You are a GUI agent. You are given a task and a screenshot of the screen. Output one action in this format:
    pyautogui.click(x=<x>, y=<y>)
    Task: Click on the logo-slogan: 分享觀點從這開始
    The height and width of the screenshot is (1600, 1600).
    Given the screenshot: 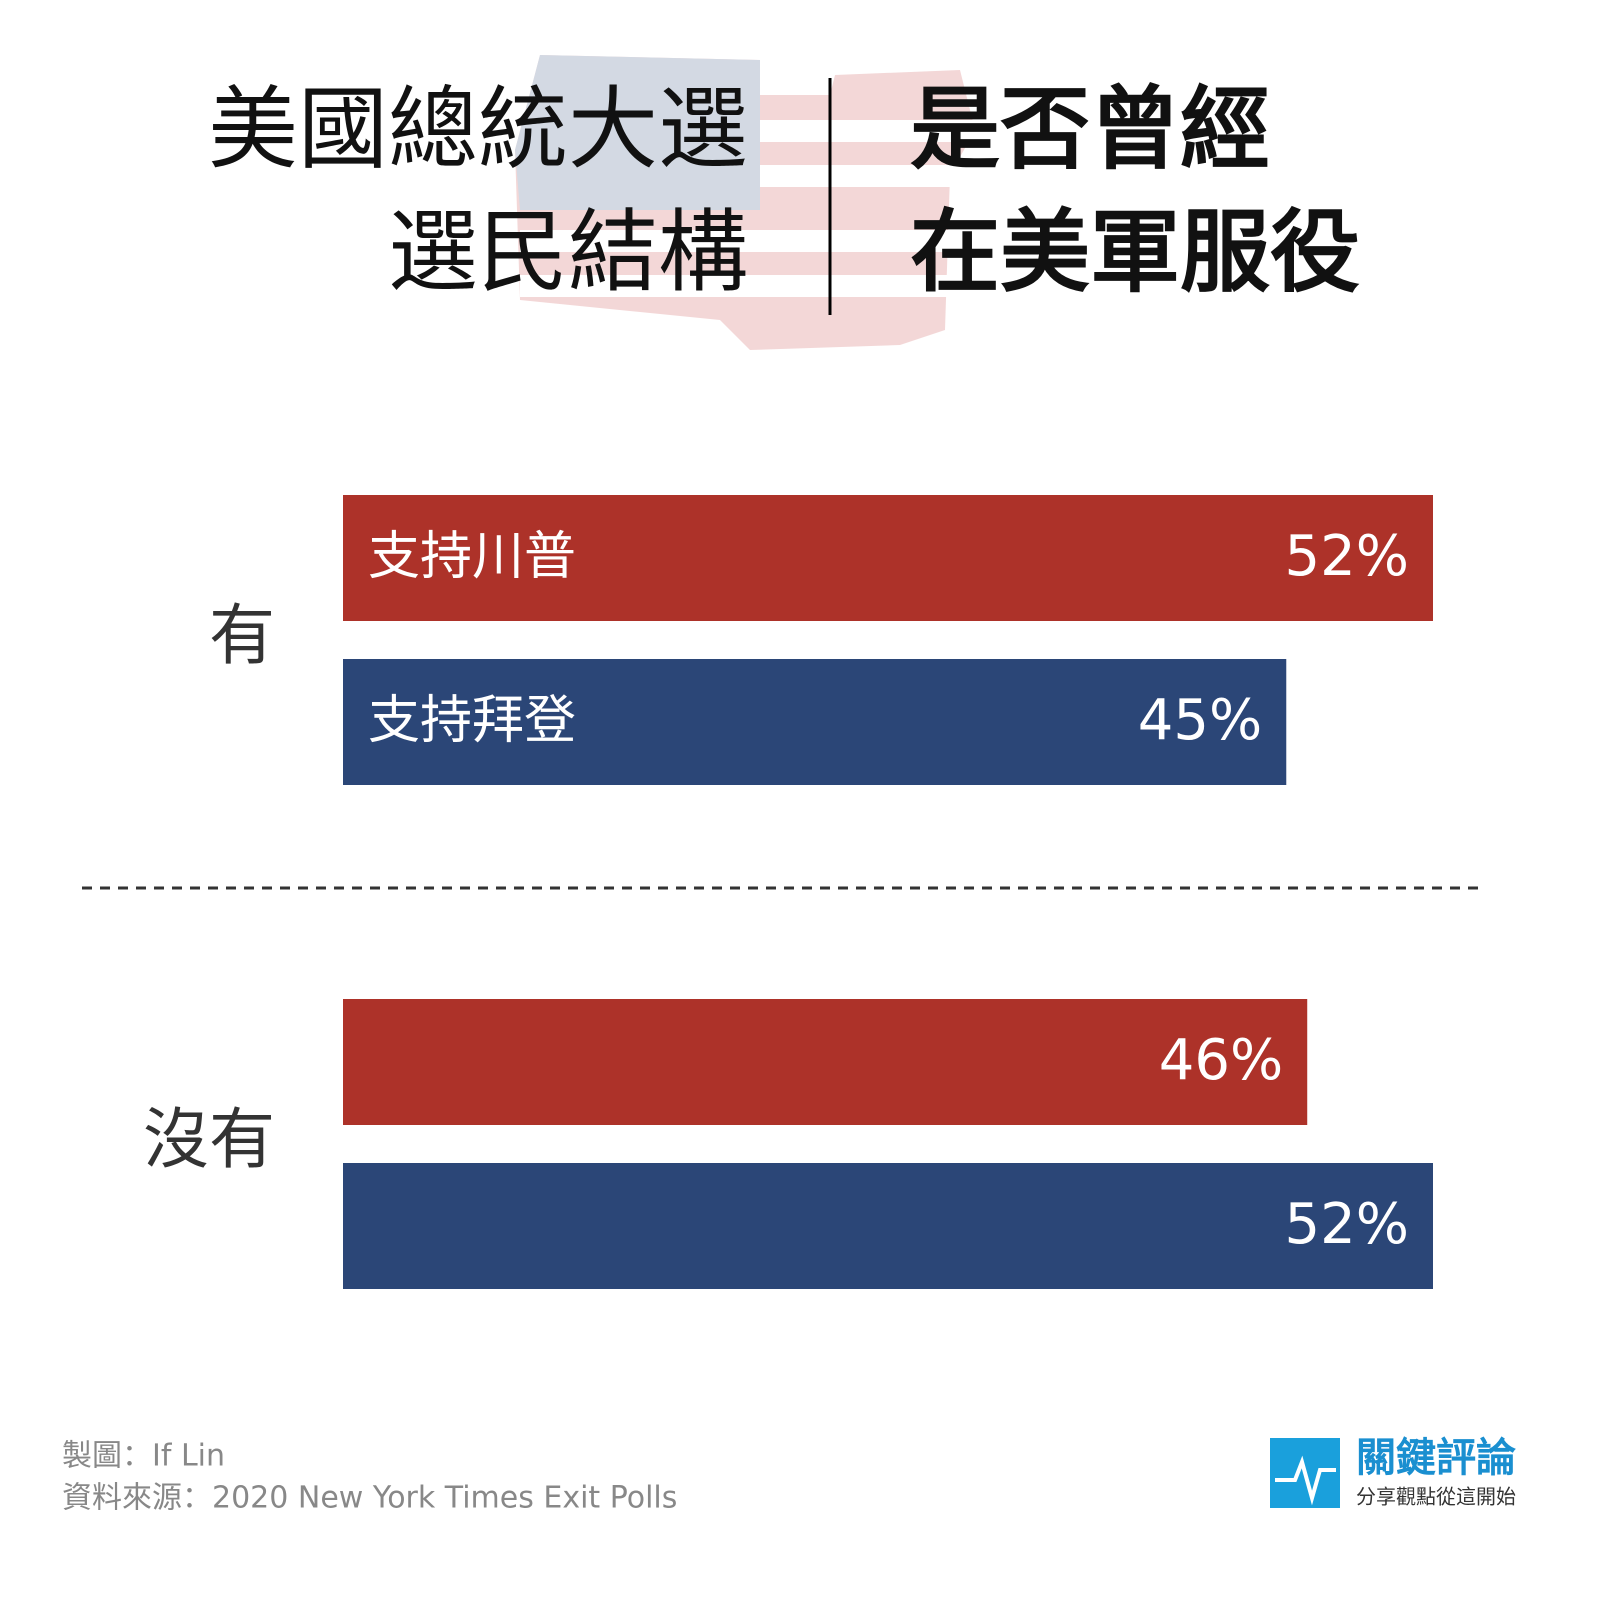 What is the action you would take?
    pyautogui.click(x=1436, y=1497)
    